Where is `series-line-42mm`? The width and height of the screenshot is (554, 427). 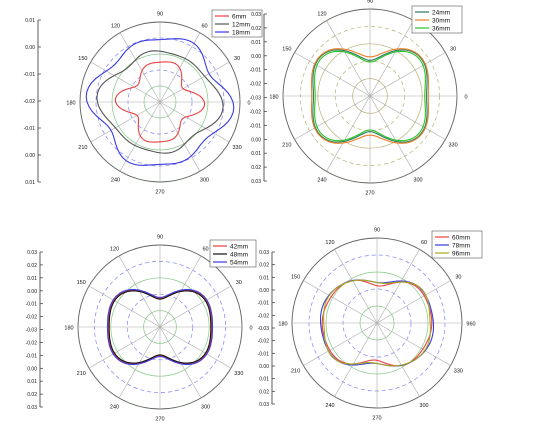 series-line-42mm is located at coordinates (160, 327).